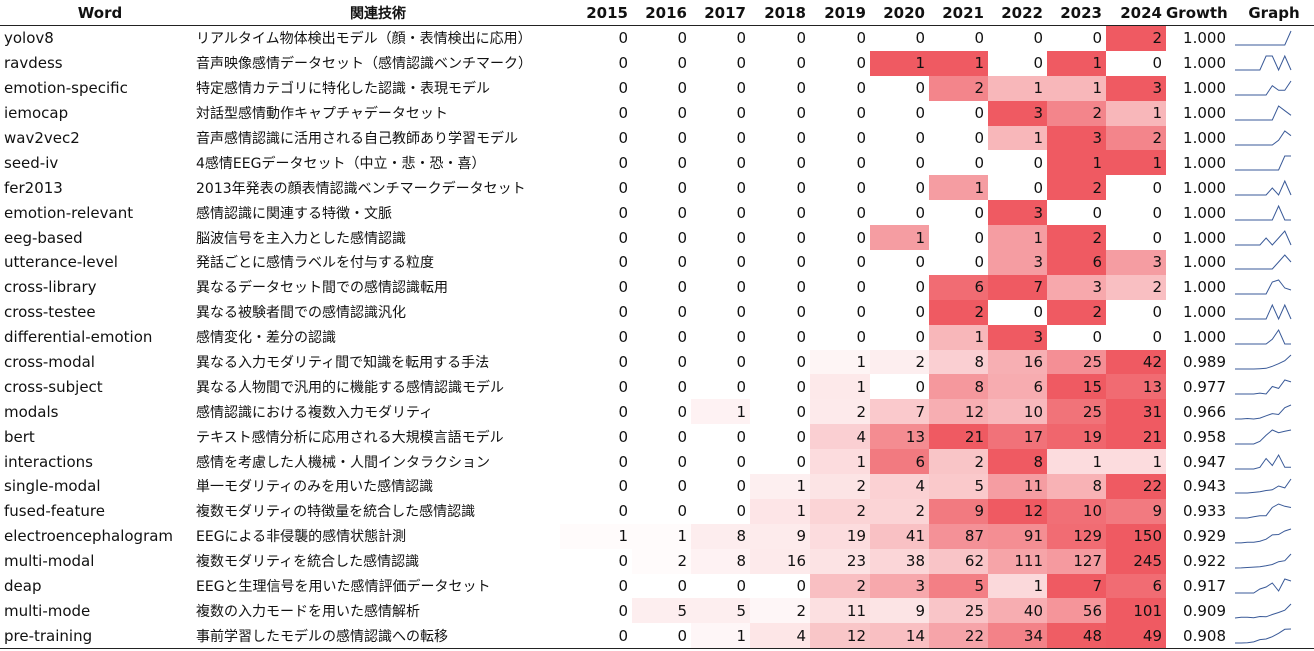 The height and width of the screenshot is (651, 1314). Describe the element at coordinates (720, 287) in the screenshot. I see `count-cell-2017: 0` at that location.